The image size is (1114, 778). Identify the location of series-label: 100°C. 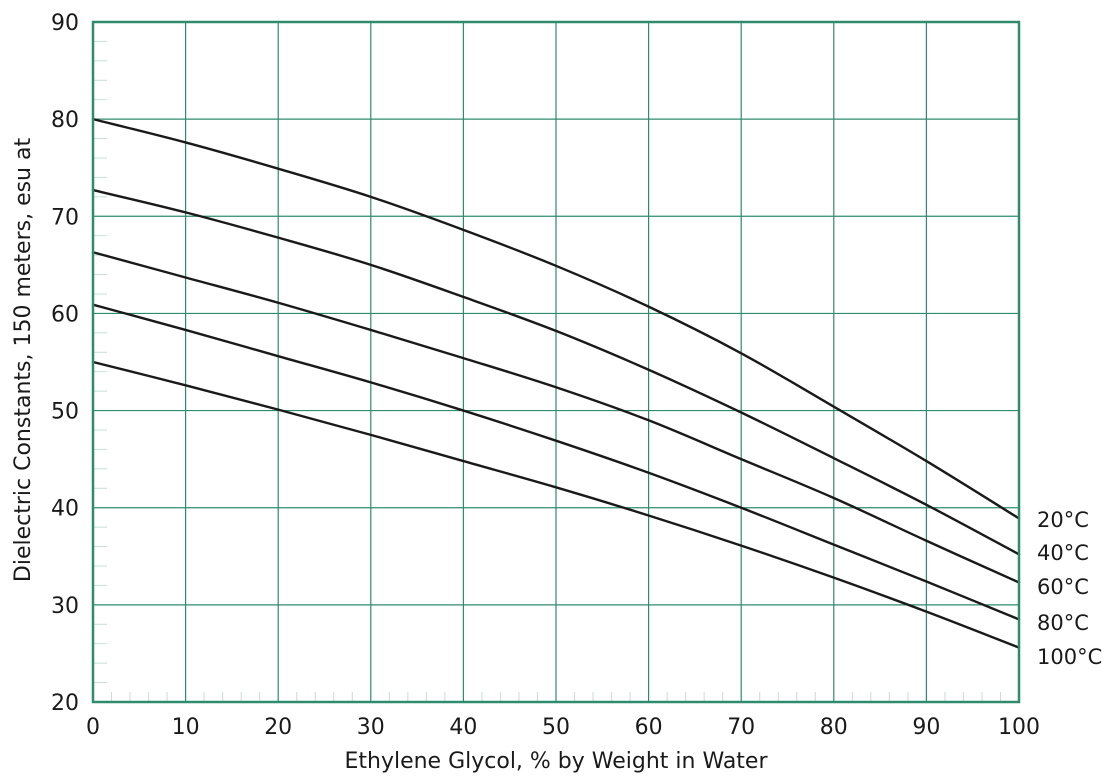
(1069, 657).